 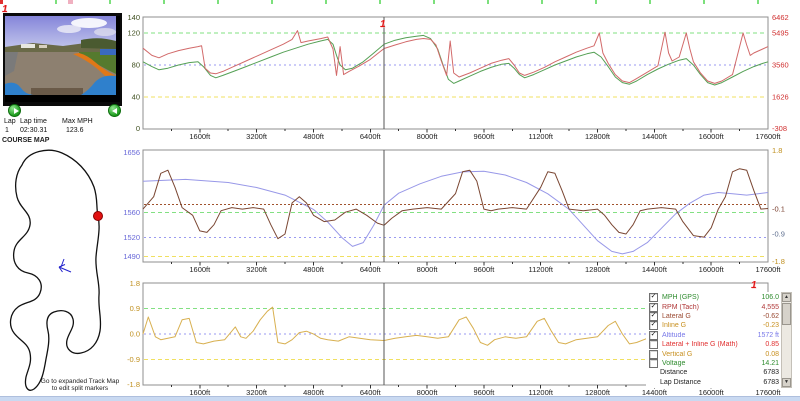 I want to click on channel-value: 14.21, so click(x=770, y=363).